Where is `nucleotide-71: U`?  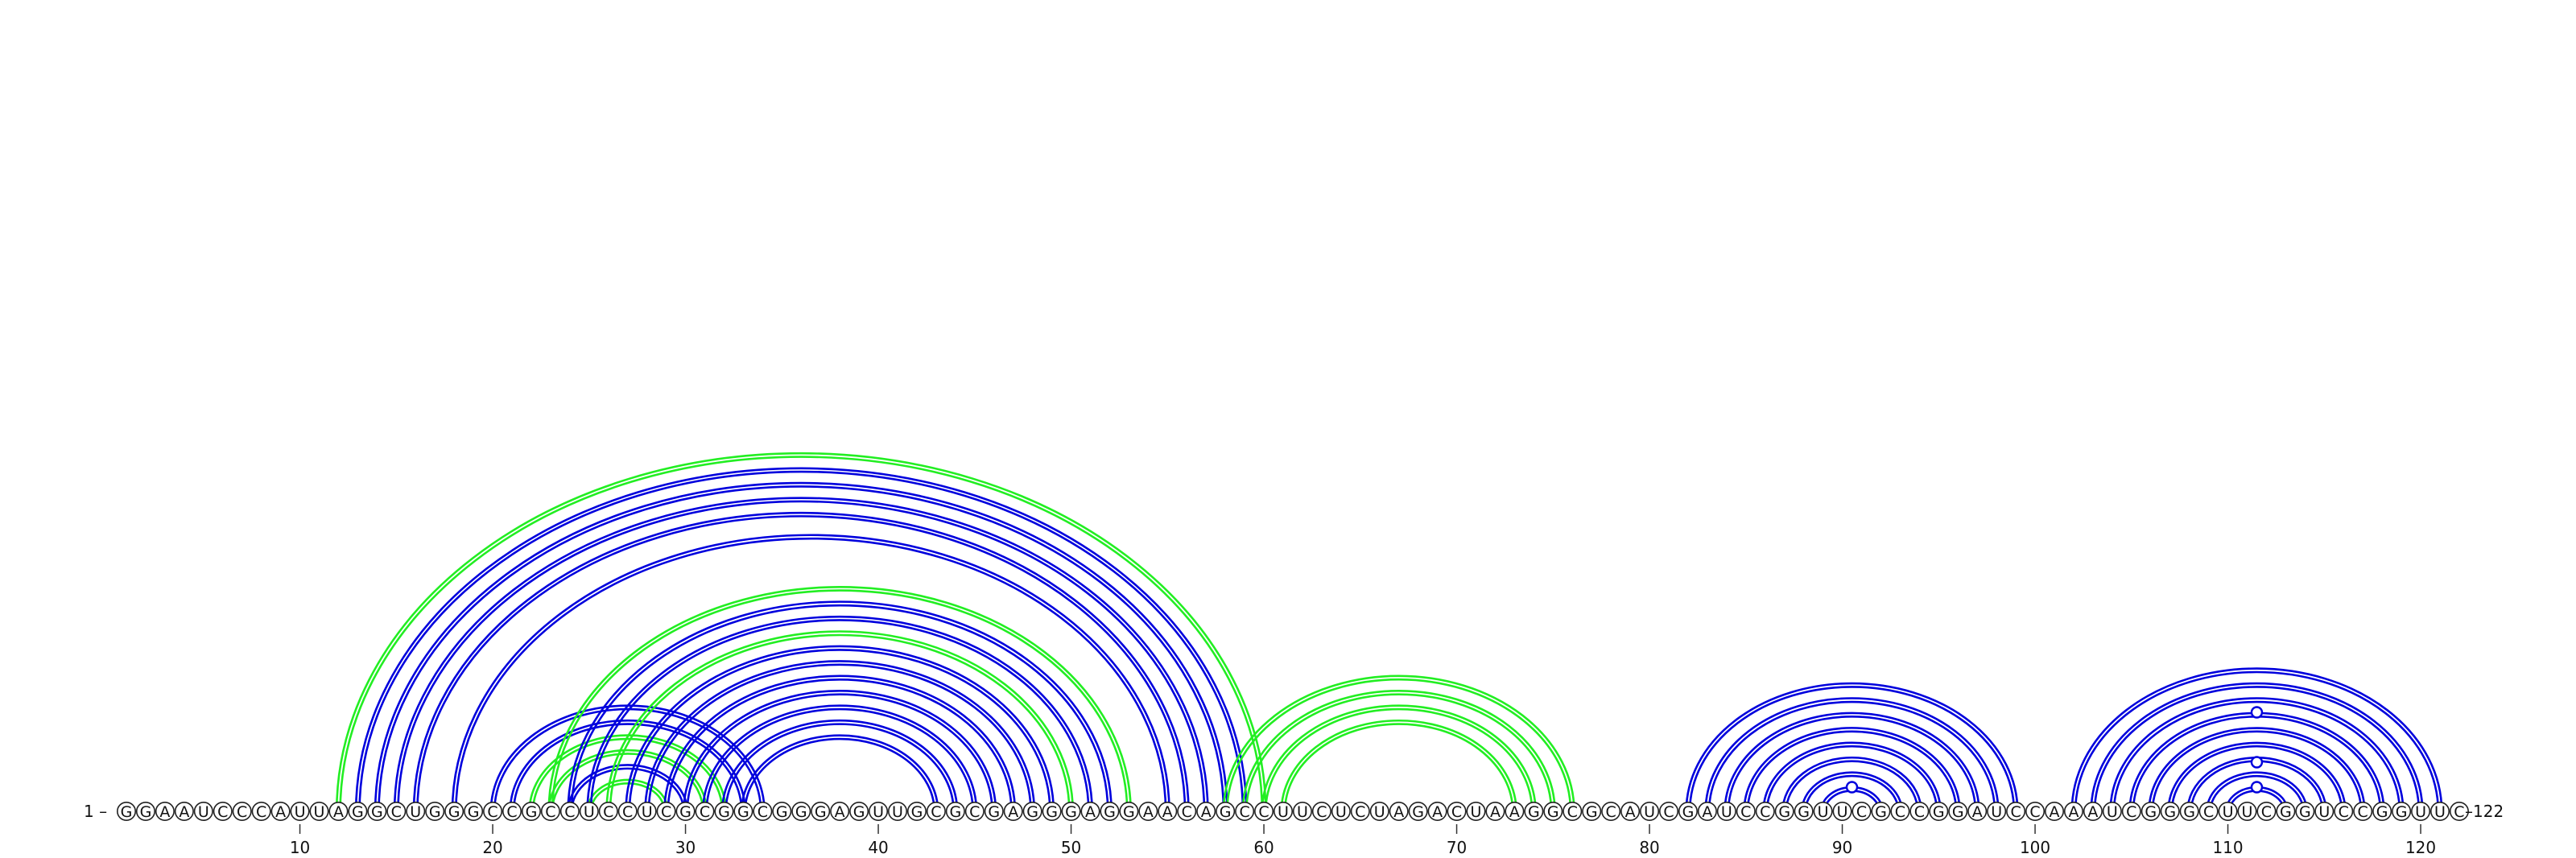 nucleotide-71: U is located at coordinates (1476, 811).